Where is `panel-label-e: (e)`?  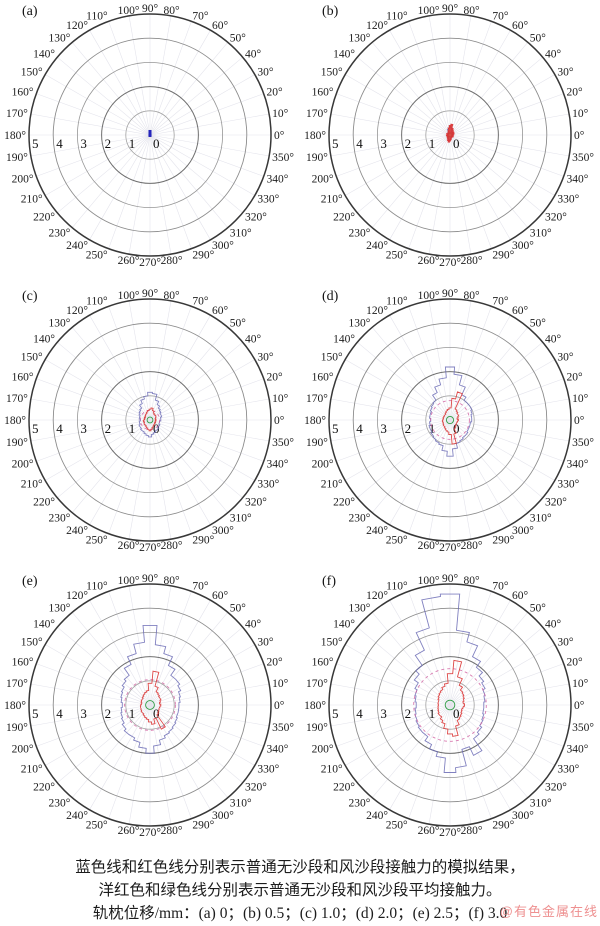
panel-label-e: (e) is located at coordinates (30, 581).